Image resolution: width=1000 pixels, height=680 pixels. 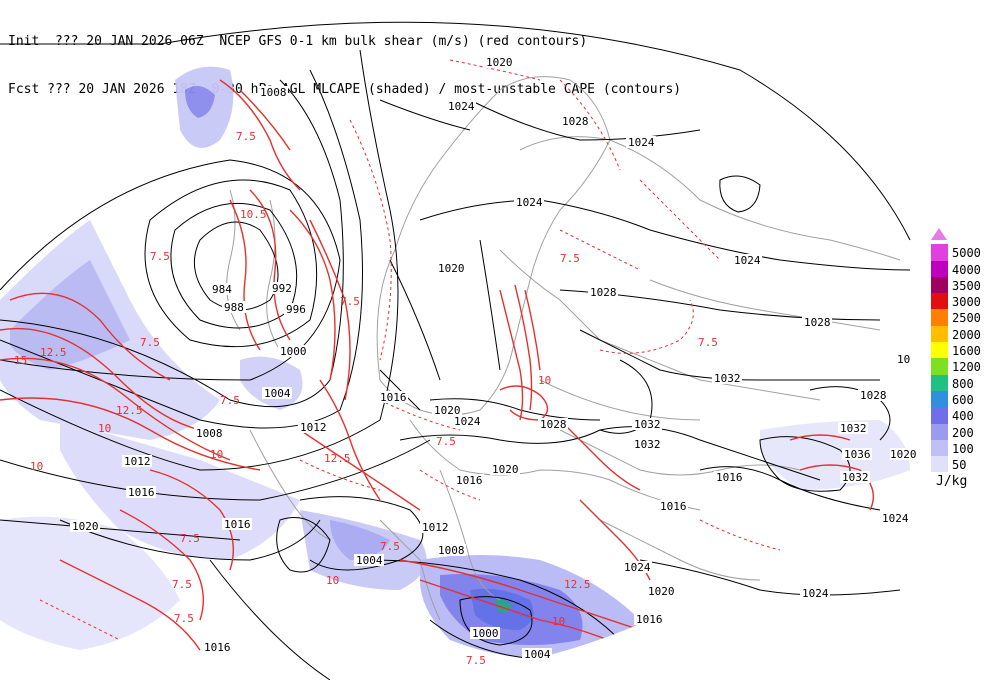 I want to click on legend-row: 50, so click(x=963, y=464).